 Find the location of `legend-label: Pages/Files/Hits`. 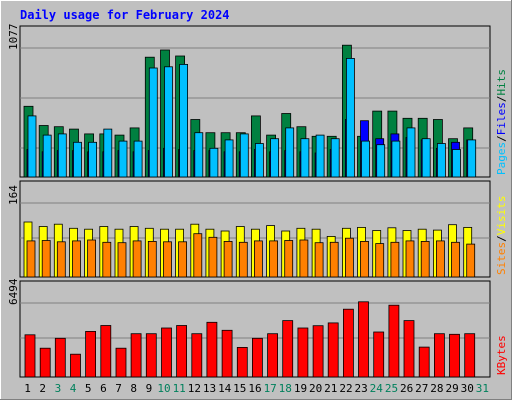

legend-label: Pages/Files/Hits is located at coordinates (501, 122).